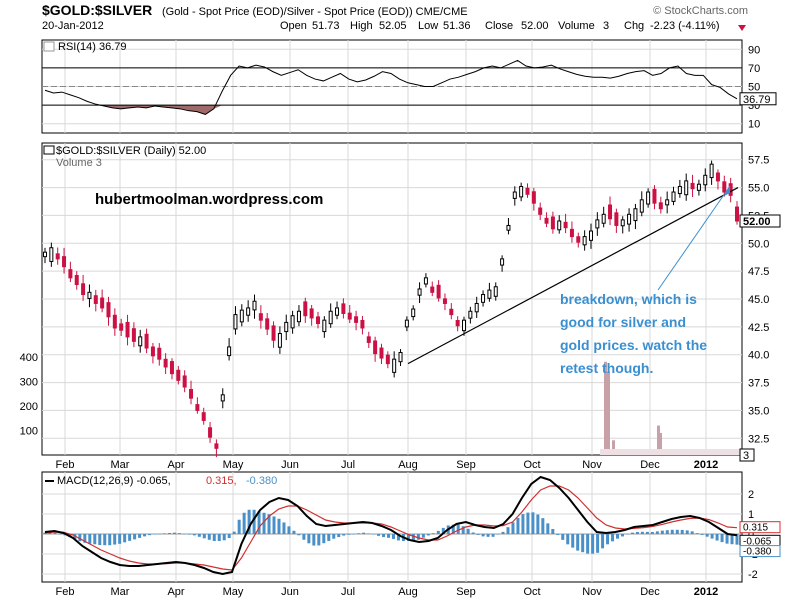 This screenshot has width=791, height=600. What do you see at coordinates (73, 26) in the screenshot?
I see `chart-date: 20-Jan-2012` at bounding box center [73, 26].